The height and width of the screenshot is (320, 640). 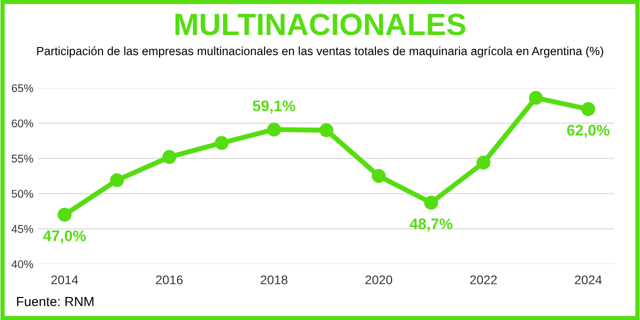 What do you see at coordinates (23, 264) in the screenshot?
I see `y-tick-label: 40%` at bounding box center [23, 264].